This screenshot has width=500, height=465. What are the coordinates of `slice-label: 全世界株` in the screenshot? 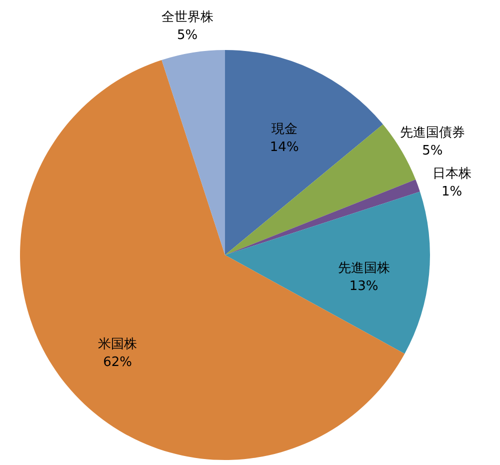 It's located at (187, 17).